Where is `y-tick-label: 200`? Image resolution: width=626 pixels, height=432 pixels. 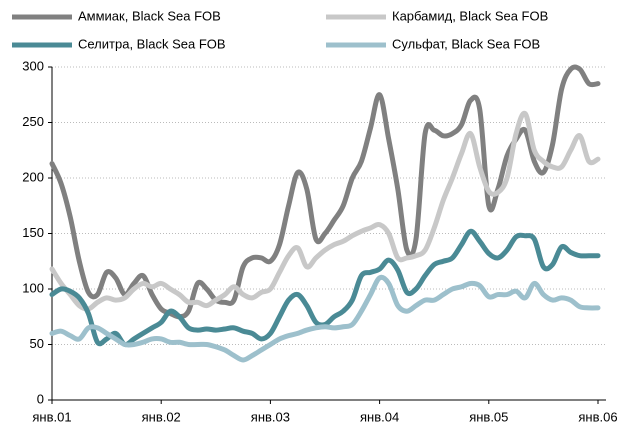 y-tick-label: 200 is located at coordinates (33, 176).